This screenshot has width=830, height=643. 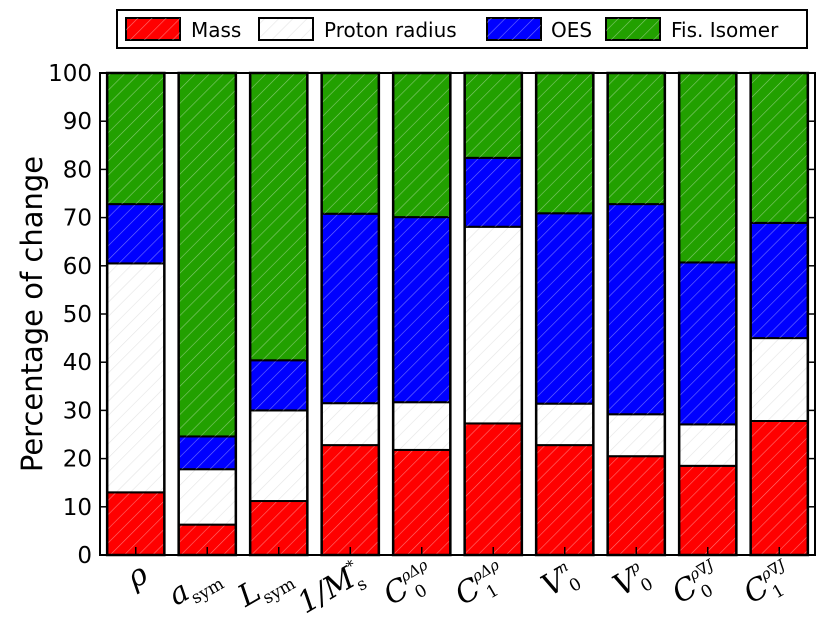 I want to click on x-tick-label-sub: sym, so click(x=208, y=591).